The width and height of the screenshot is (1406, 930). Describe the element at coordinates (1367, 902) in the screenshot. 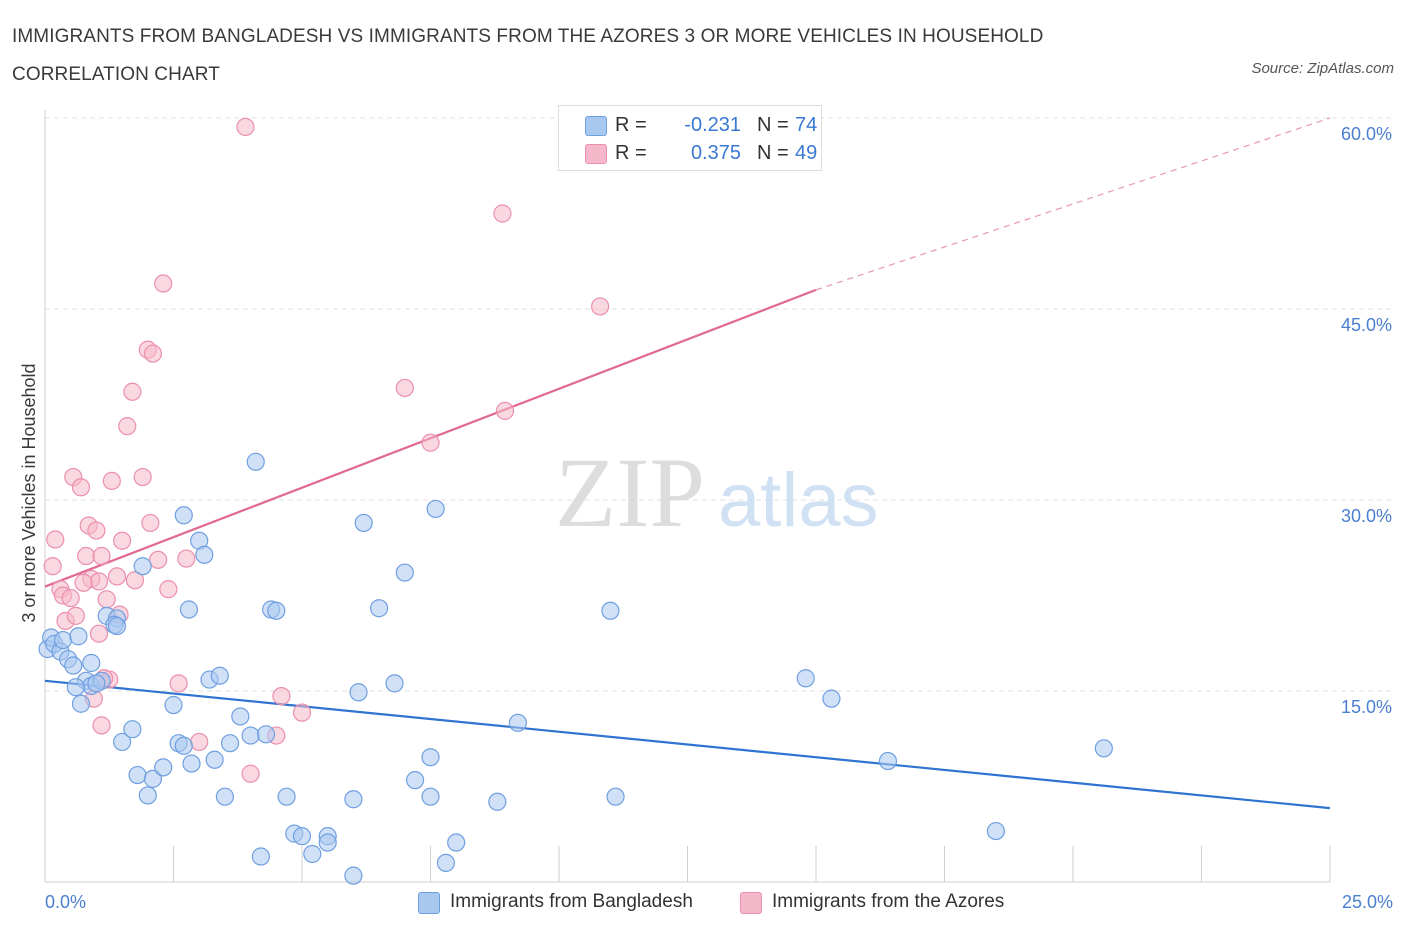

I see `x-tick-label: 25.0%` at that location.